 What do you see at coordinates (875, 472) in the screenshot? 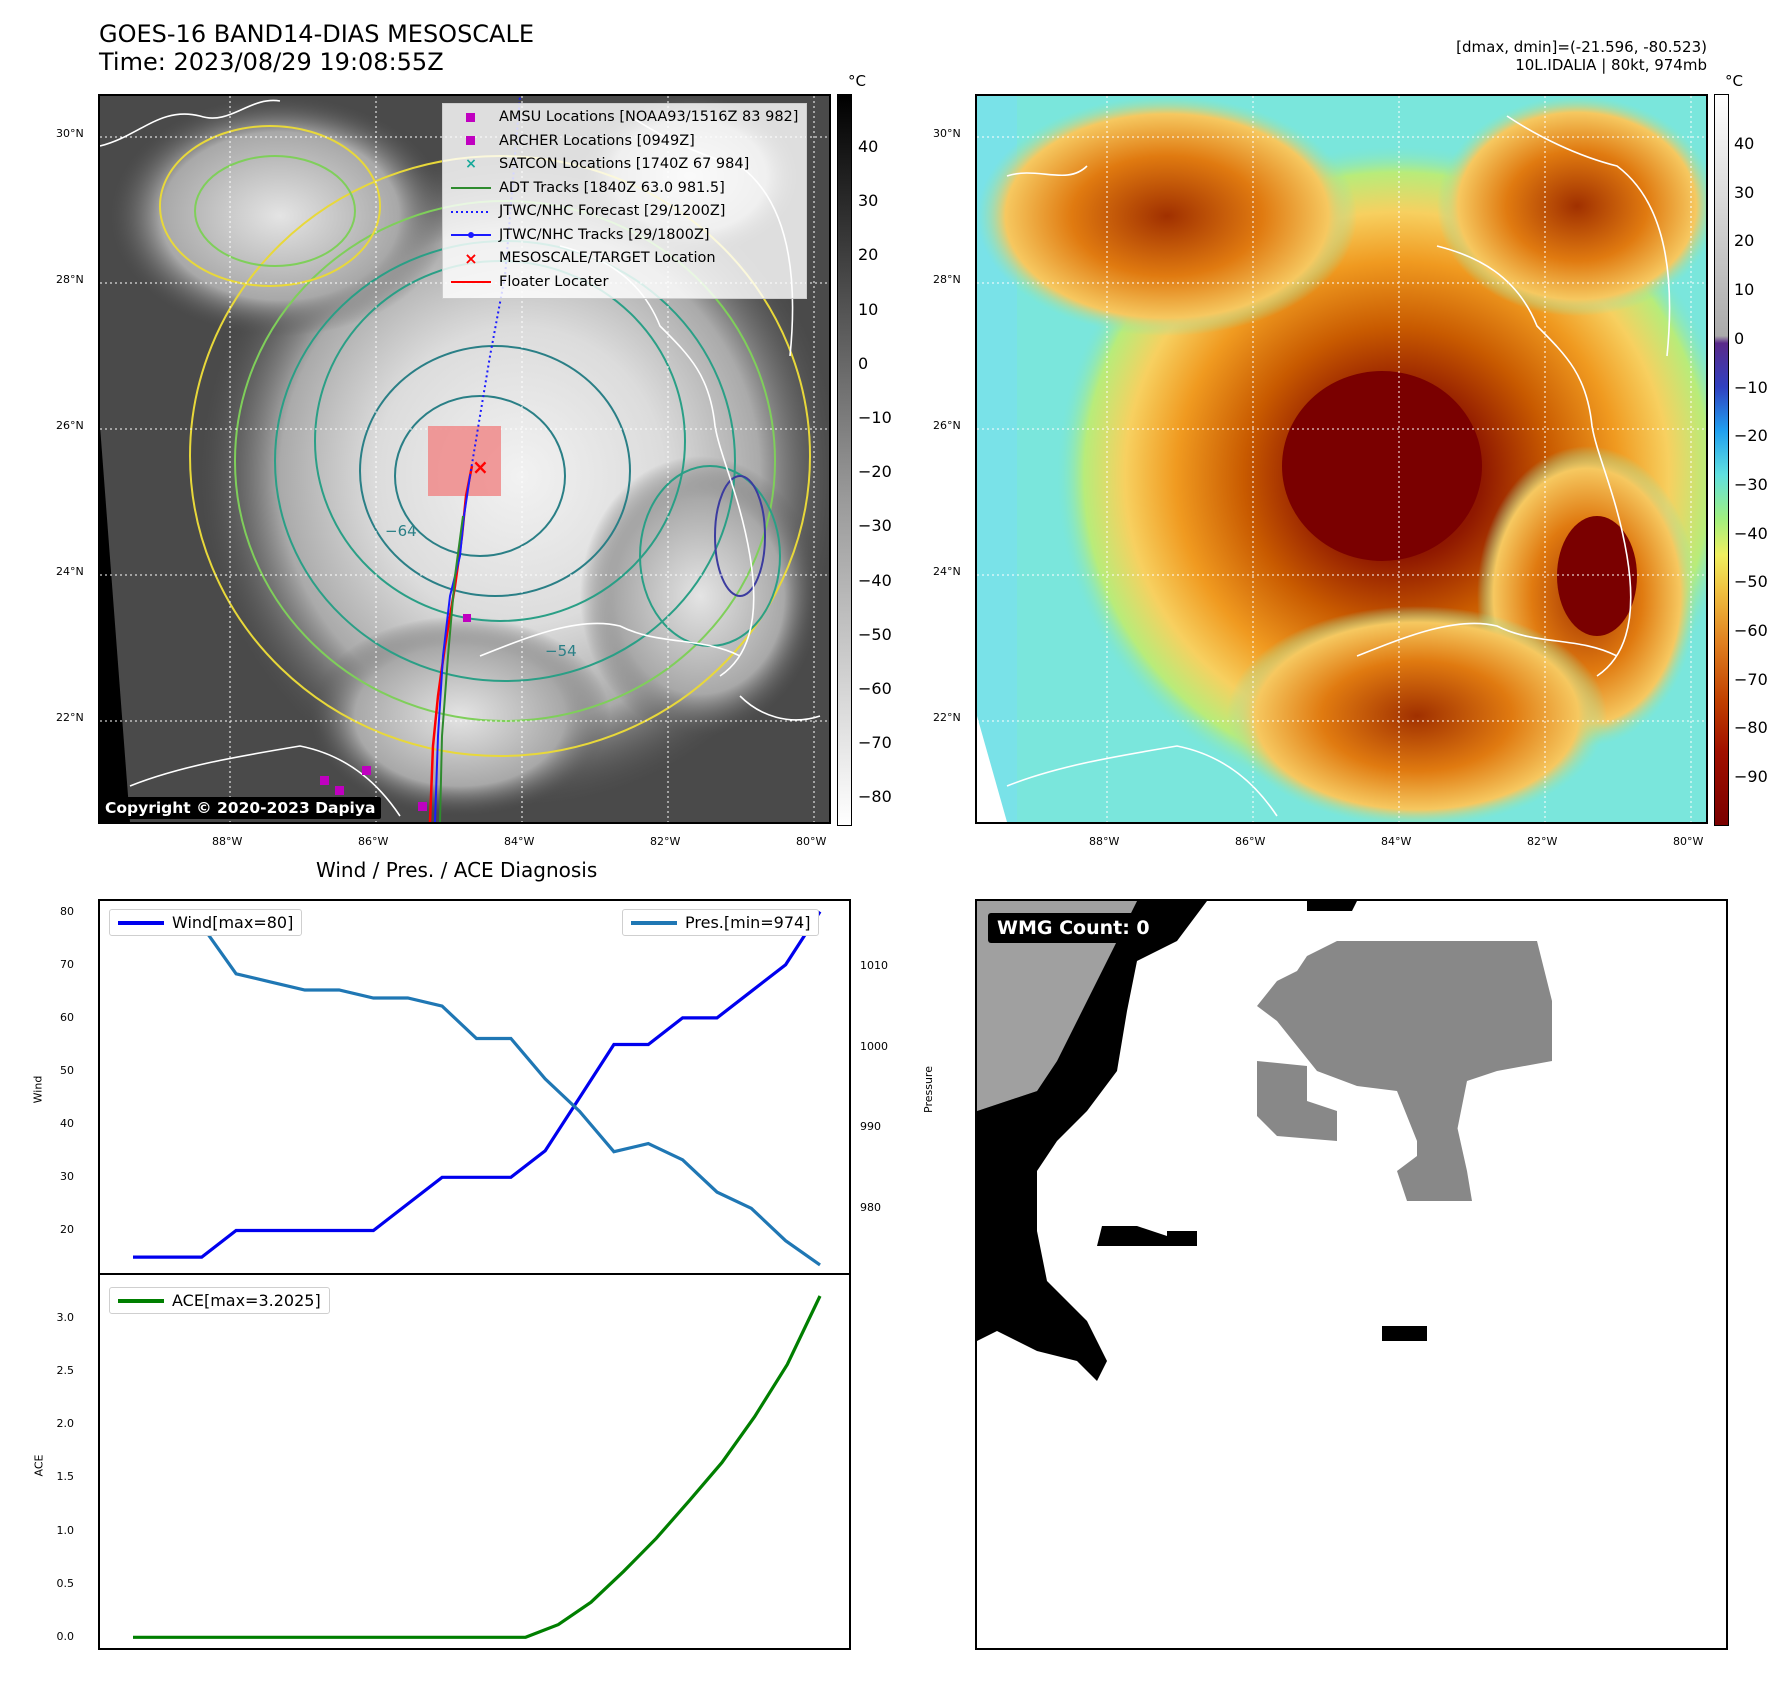
I see `colorbar-left-tick-label: −20` at bounding box center [875, 472].